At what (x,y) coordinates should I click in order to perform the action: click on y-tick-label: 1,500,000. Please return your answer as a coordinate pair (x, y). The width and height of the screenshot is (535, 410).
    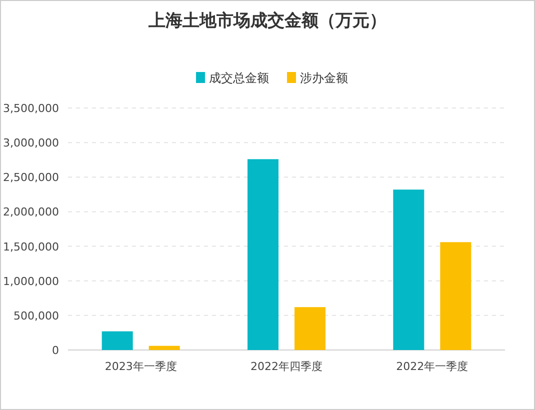
    Looking at the image, I should click on (31, 247).